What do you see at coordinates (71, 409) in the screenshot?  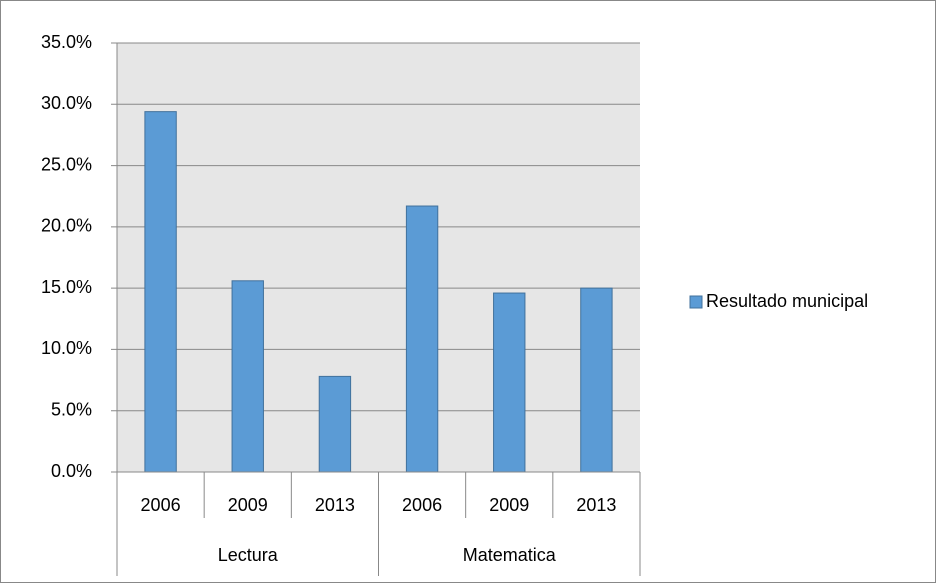 I see `y-tick-label: 5.0%` at bounding box center [71, 409].